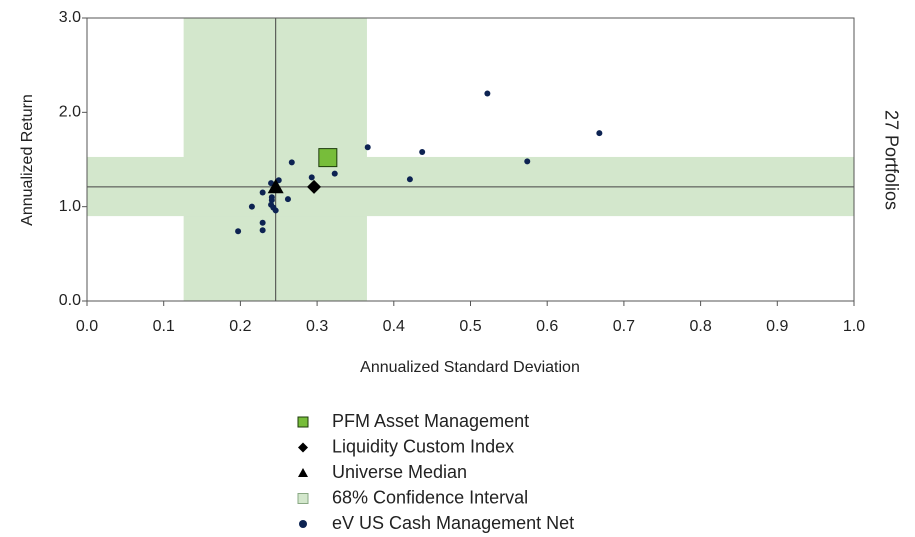  Describe the element at coordinates (394, 326) in the screenshot. I see `x-tick-label: 0.4` at that location.